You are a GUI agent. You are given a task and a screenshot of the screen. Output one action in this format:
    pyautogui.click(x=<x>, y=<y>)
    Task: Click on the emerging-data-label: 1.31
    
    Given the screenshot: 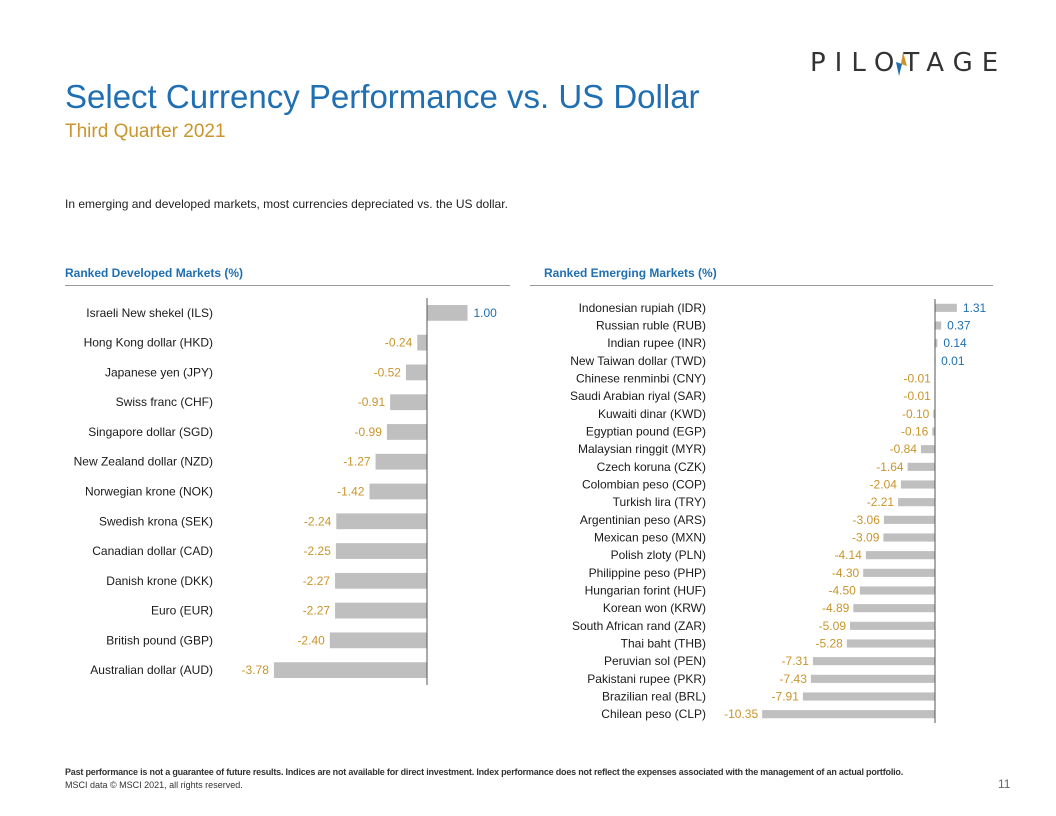 What is the action you would take?
    pyautogui.click(x=975, y=308)
    